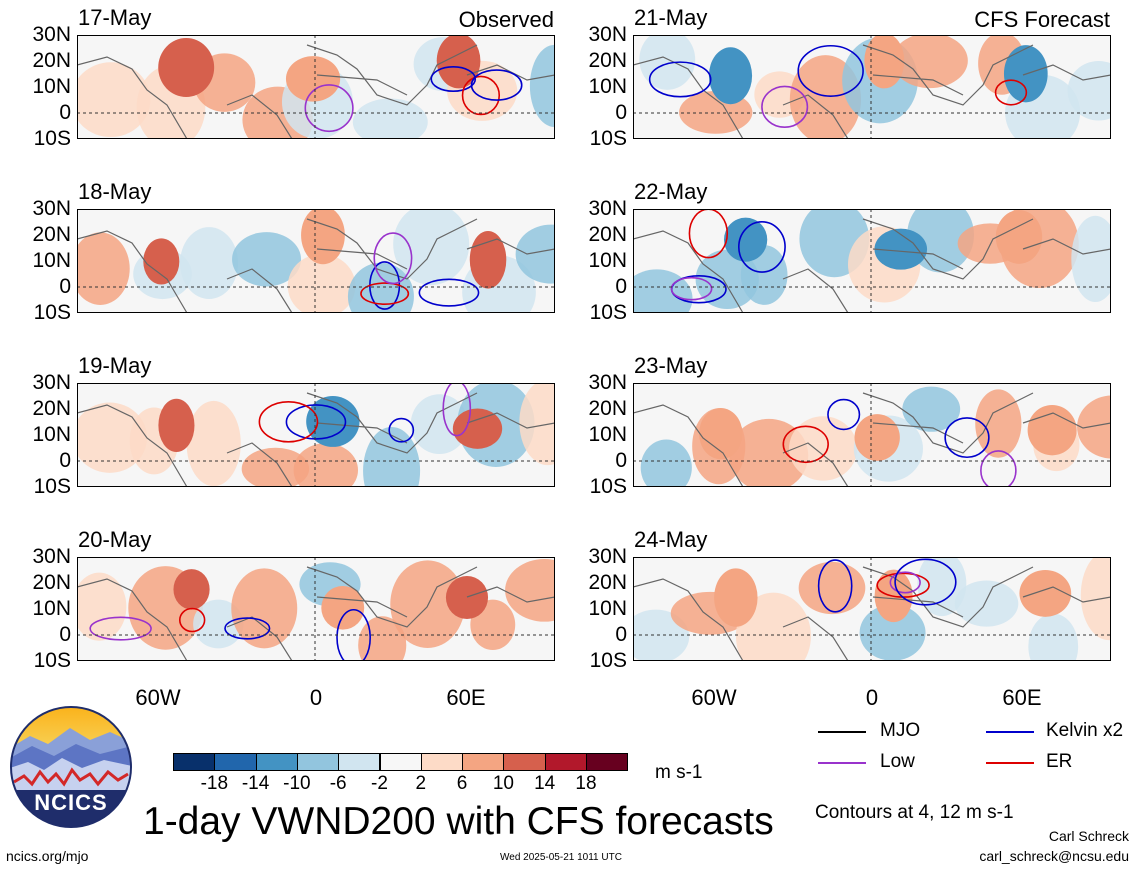 This screenshot has height=872, width=1135. Describe the element at coordinates (679, 772) in the screenshot. I see `colorbar-units: m s-1` at that location.